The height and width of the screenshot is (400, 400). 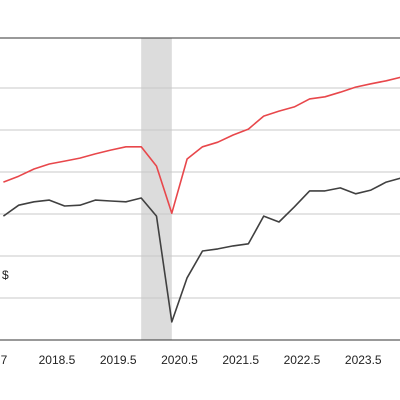 What do you see at coordinates (179, 360) in the screenshot?
I see `x-tick-label: 2020.5` at bounding box center [179, 360].